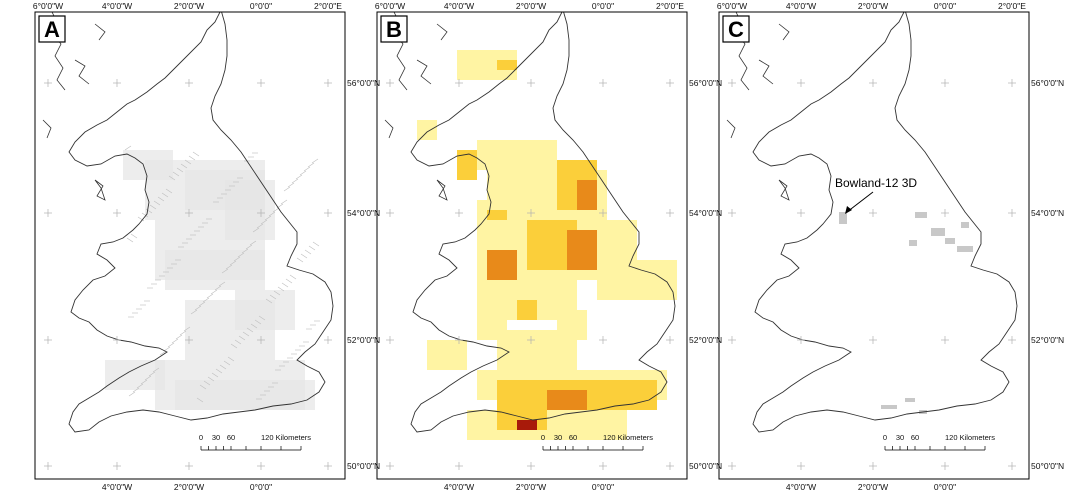 The image size is (1065, 493). What do you see at coordinates (801, 6) in the screenshot?
I see `top-tick-label: 4°0'0"W` at bounding box center [801, 6].